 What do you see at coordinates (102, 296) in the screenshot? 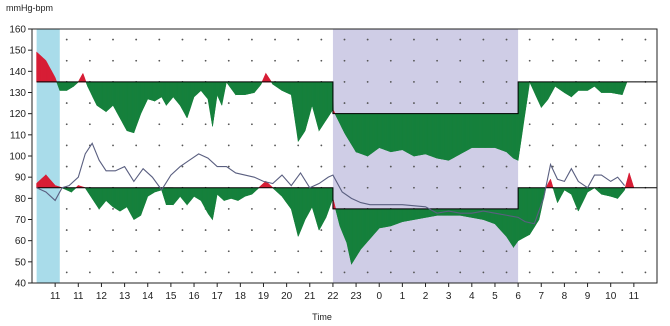
I see `x-tick-label: 12` at bounding box center [102, 296].